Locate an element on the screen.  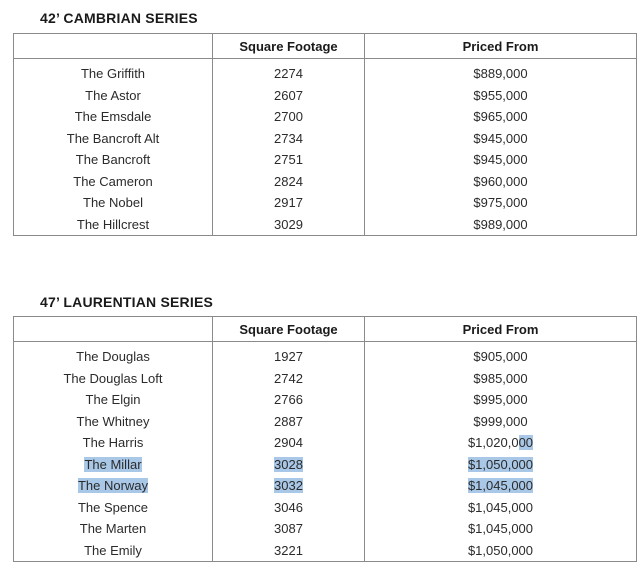
square-footage: 3028 is located at coordinates (288, 464).